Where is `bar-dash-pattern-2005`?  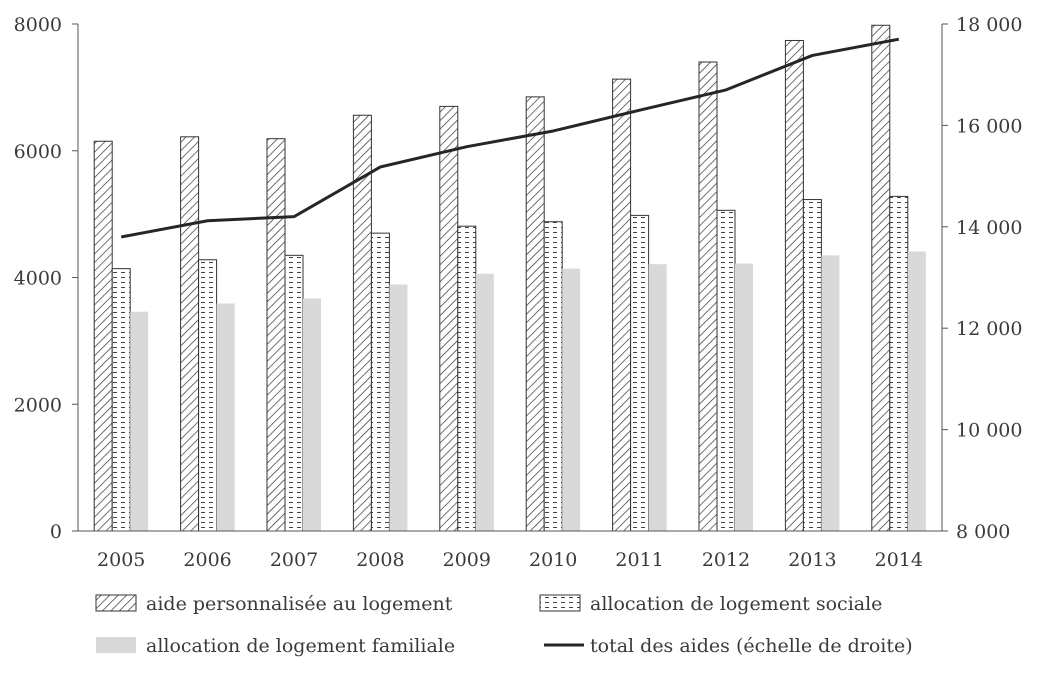 bar-dash-pattern-2005 is located at coordinates (121, 400).